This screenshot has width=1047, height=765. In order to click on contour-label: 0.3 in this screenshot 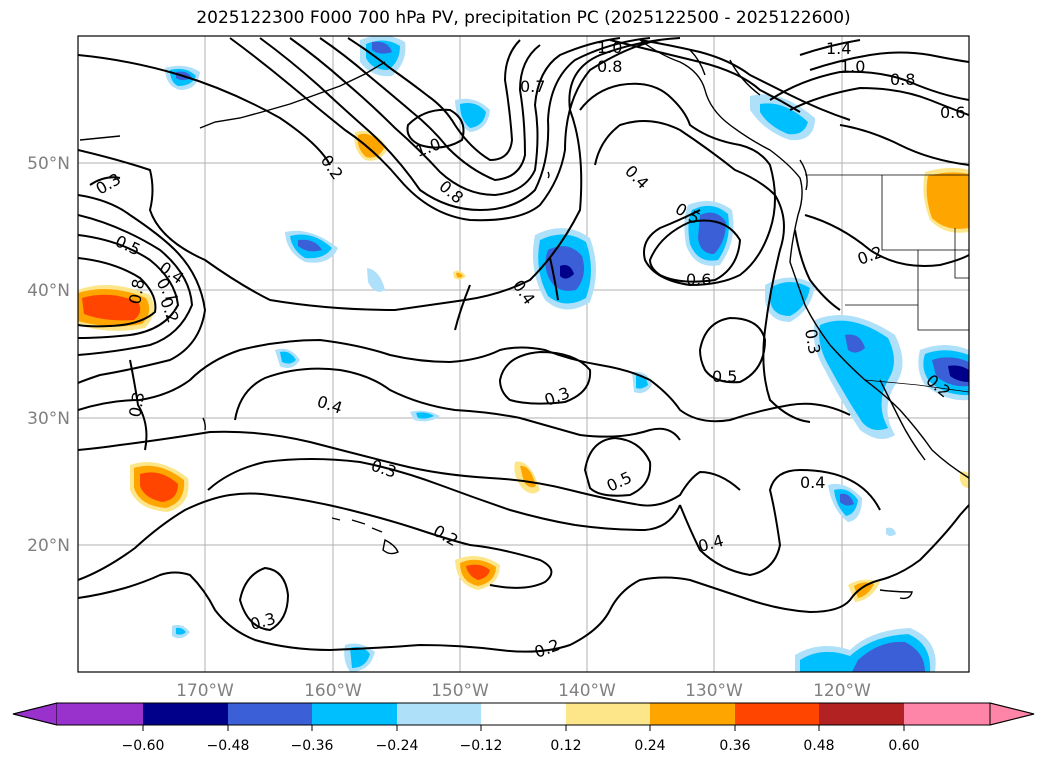, I will do `click(812, 341)`.